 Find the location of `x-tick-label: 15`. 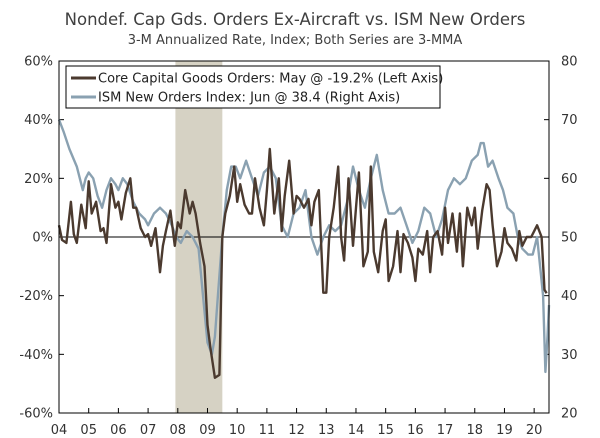

x-tick-label: 15 is located at coordinates (385, 430).